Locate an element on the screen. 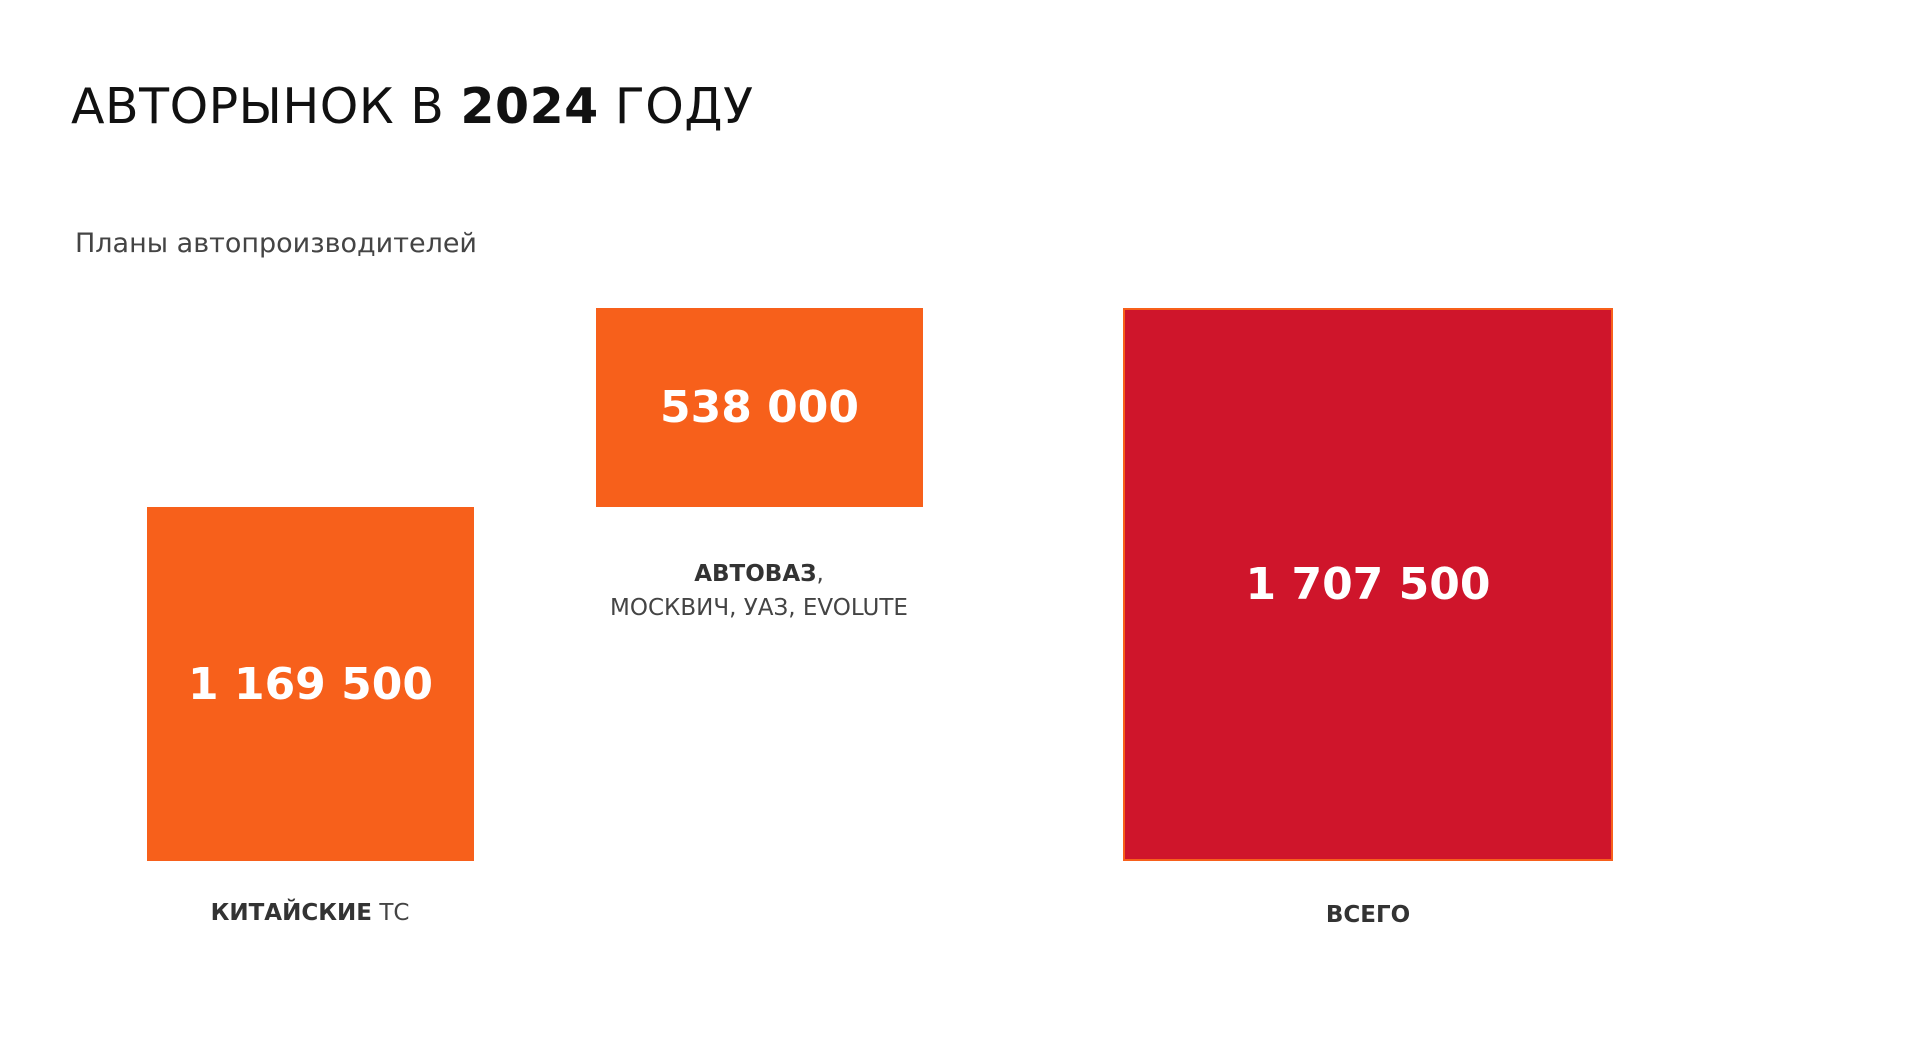 Image resolution: width=1905 pixels, height=1064 pixels. value: 538 000 is located at coordinates (759, 407).